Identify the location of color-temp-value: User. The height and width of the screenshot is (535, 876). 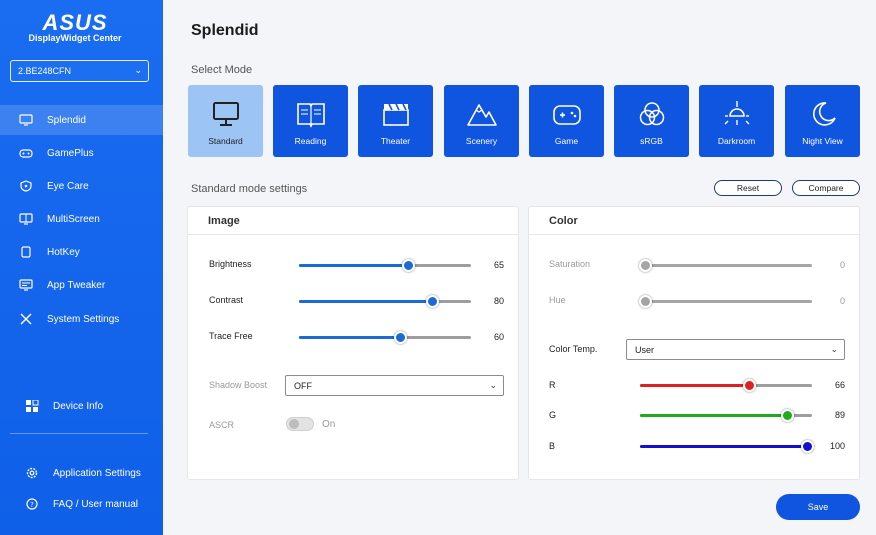
(645, 350).